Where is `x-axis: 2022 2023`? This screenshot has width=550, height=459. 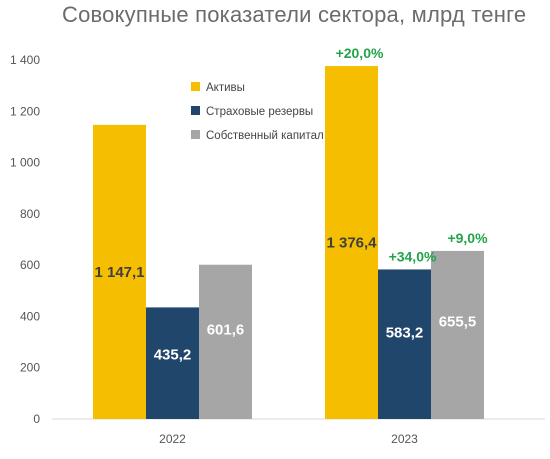 x-axis: 2022 2023 is located at coordinates (288, 439).